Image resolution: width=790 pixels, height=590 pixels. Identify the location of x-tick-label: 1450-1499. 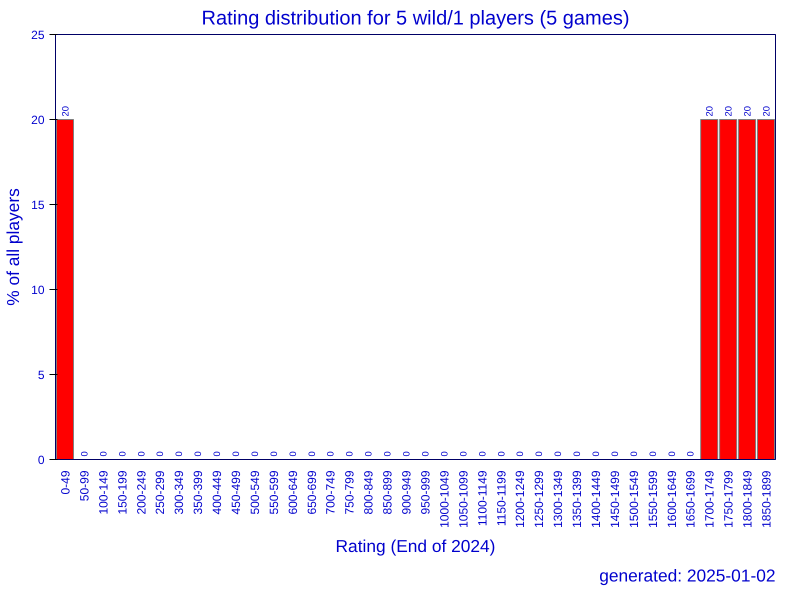
(615, 499).